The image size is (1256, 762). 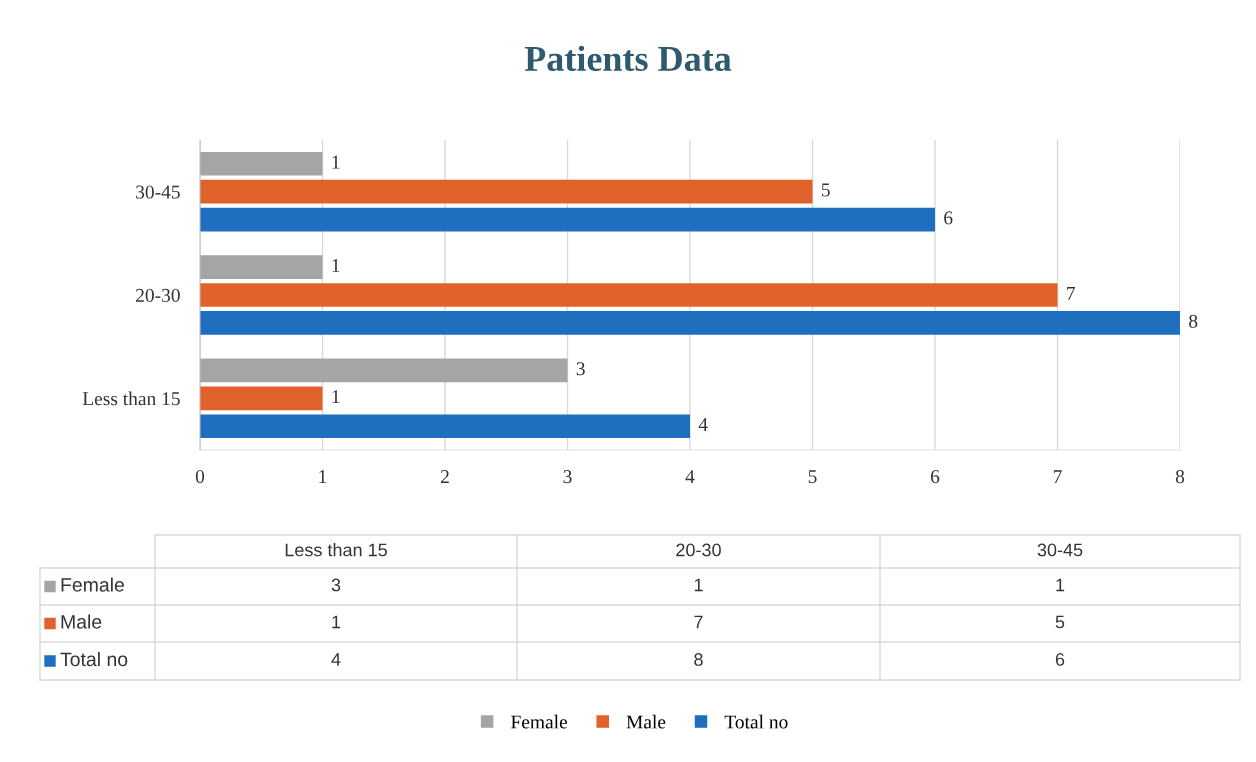 What do you see at coordinates (690, 476) in the screenshot?
I see `x-tick-label: 4` at bounding box center [690, 476].